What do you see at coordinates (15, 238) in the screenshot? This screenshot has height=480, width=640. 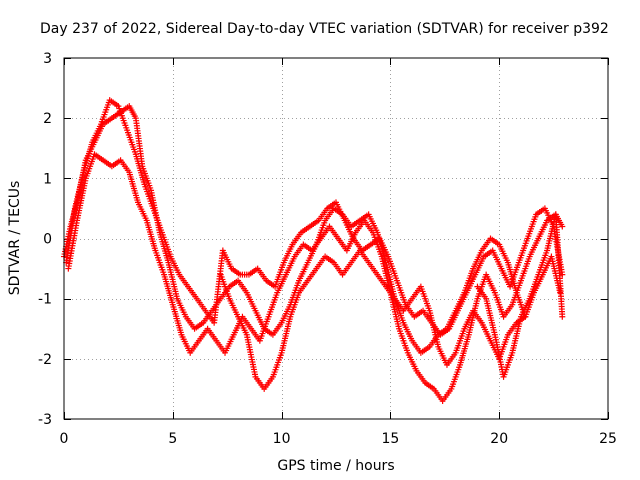 I see `y-axis-label: SDTVAR / TECUs` at bounding box center [15, 238].